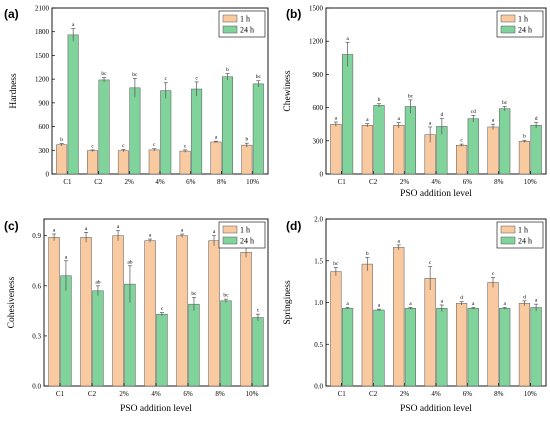 This screenshot has width=550, height=429. What do you see at coordinates (92, 394) in the screenshot?
I see `x-tick-label: C2` at bounding box center [92, 394].